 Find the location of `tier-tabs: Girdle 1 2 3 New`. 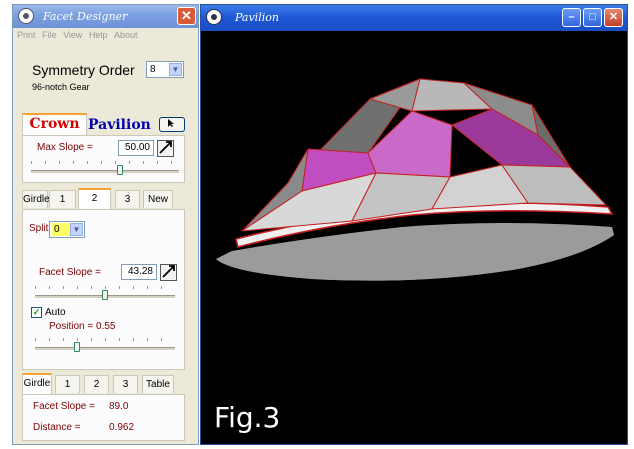

tier-tabs: Girdle 1 2 3 New is located at coordinates (104, 199).